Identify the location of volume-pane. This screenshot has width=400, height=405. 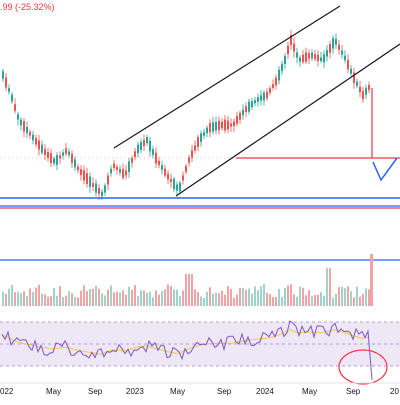
(200, 280).